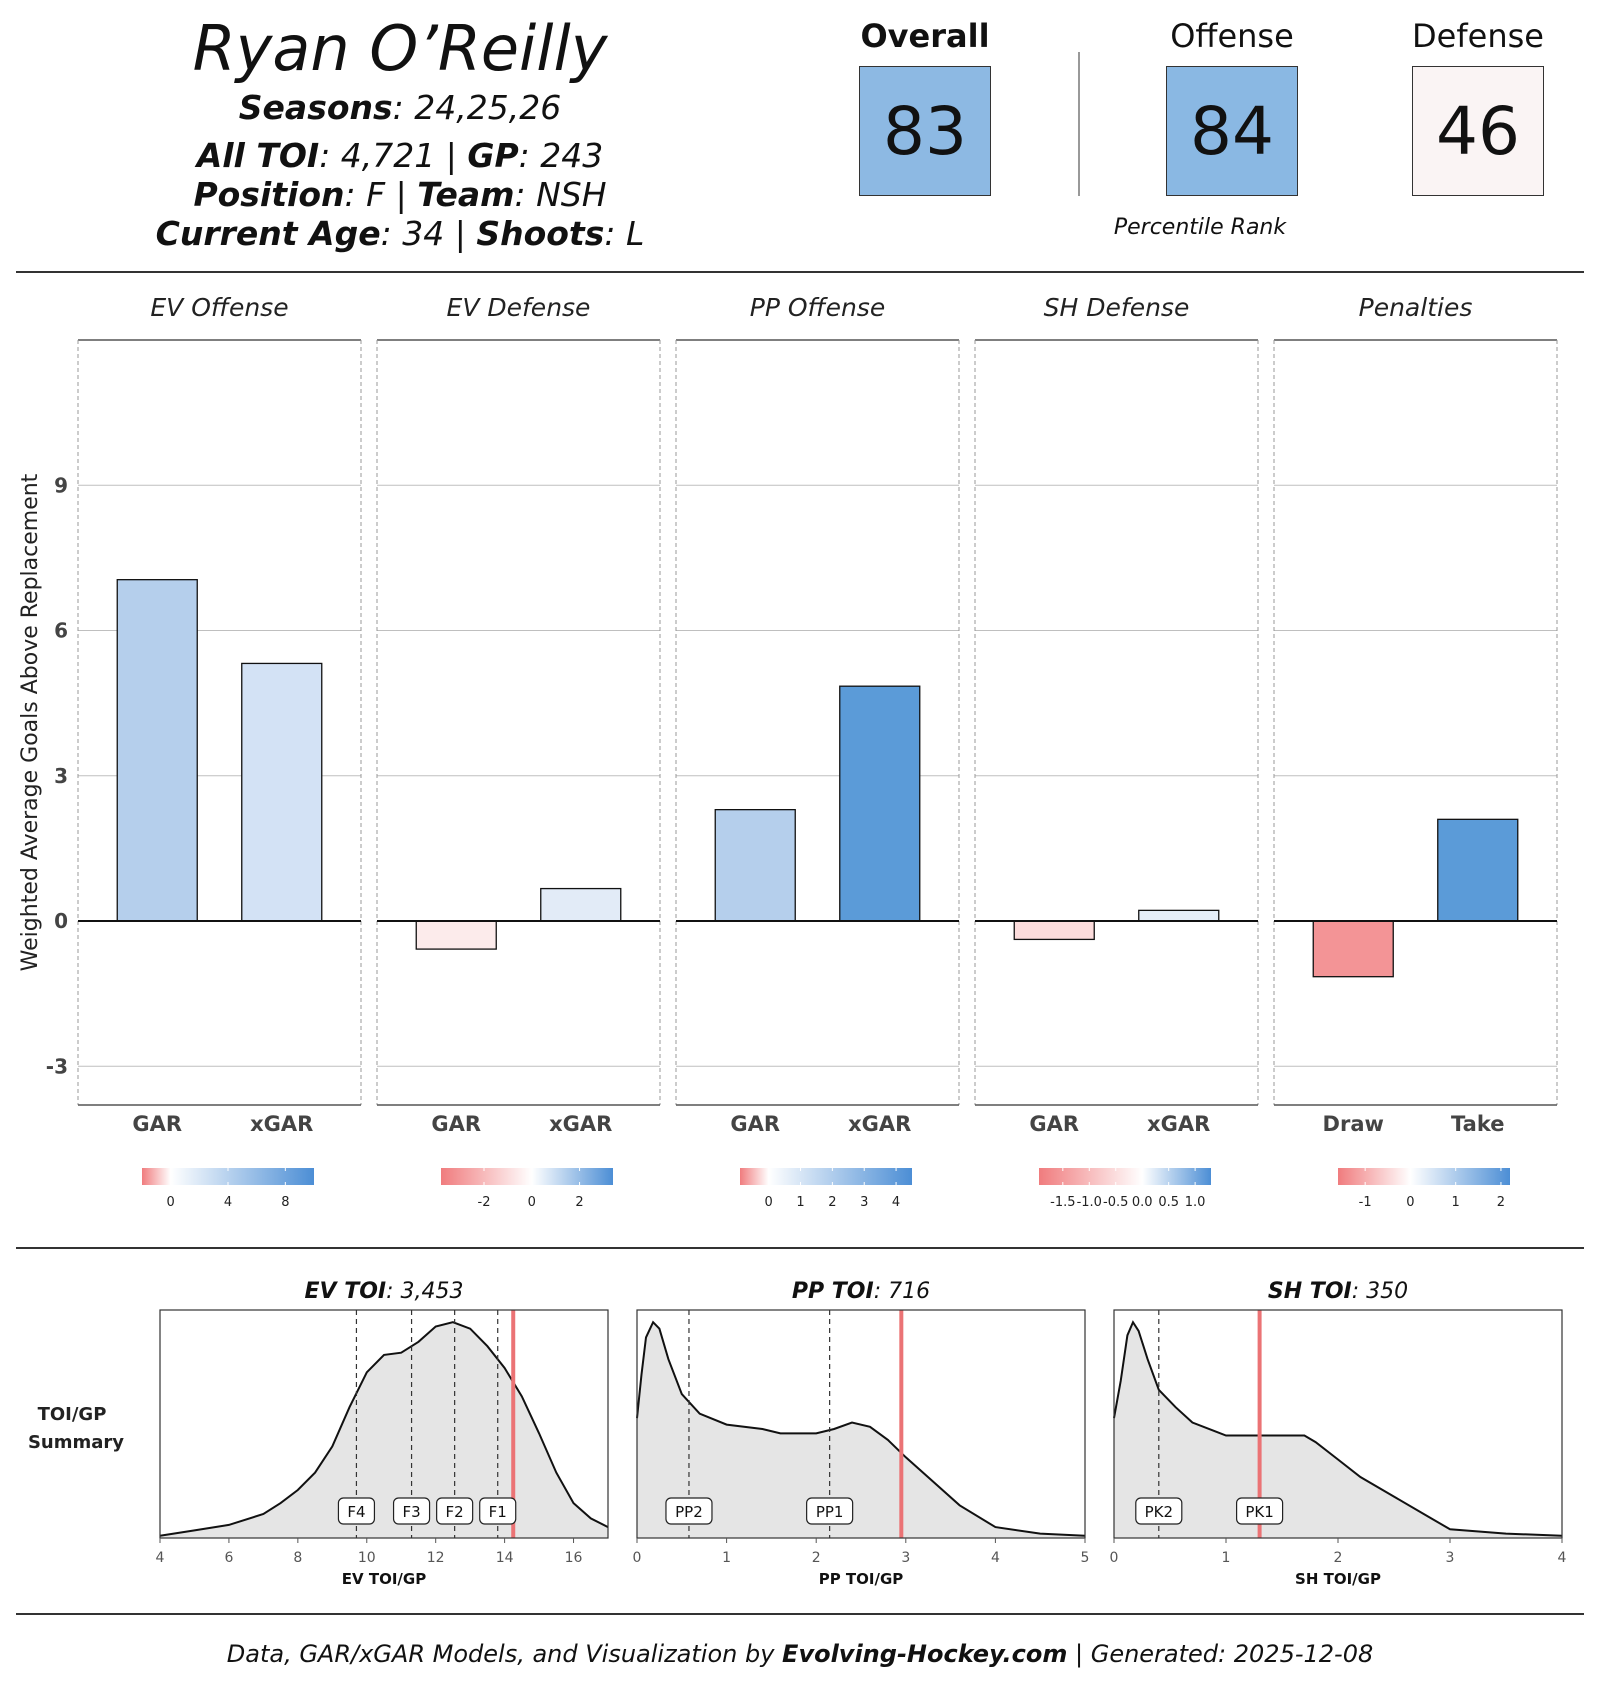 This screenshot has height=1700, width=1600. I want to click on toi-title-value: : 350, so click(1380, 1291).